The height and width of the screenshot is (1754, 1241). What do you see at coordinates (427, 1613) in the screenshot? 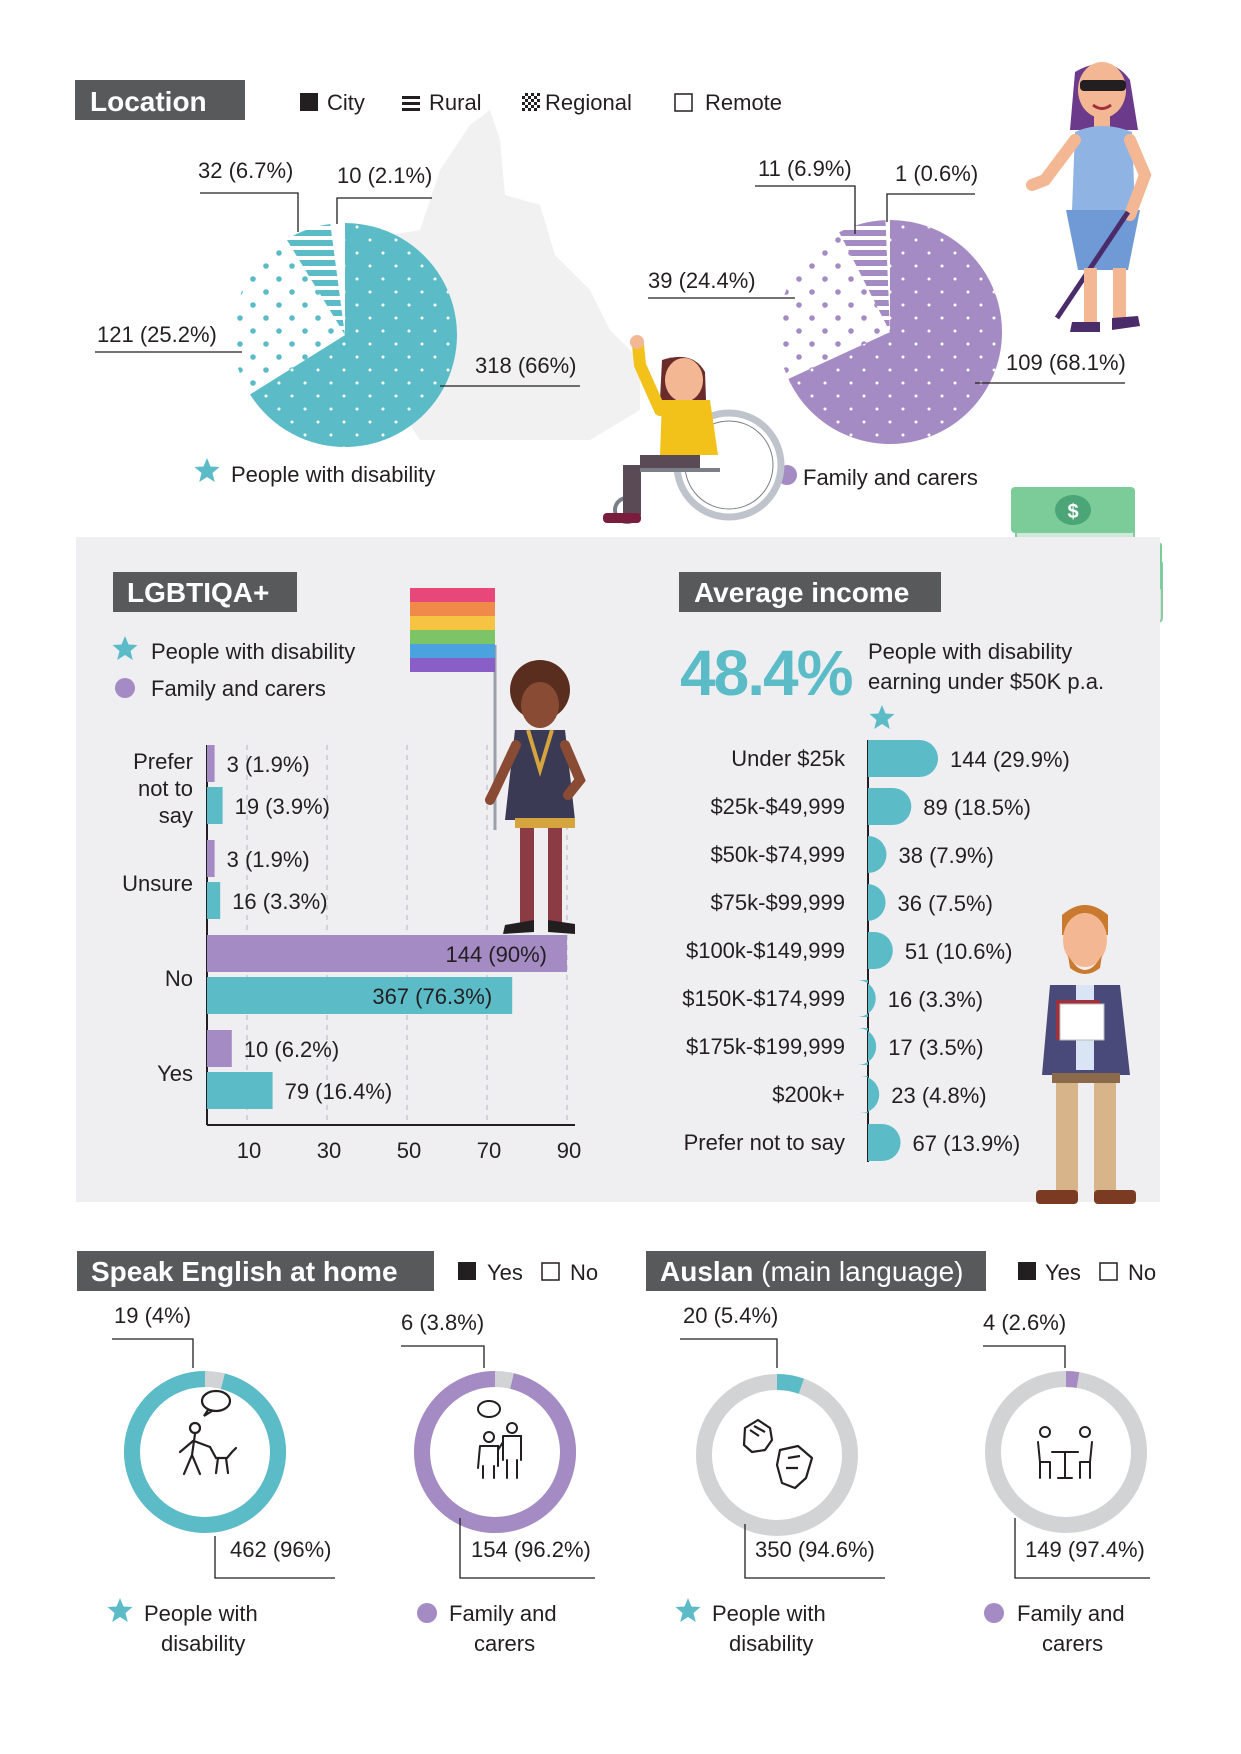
I see `circle-icon` at bounding box center [427, 1613].